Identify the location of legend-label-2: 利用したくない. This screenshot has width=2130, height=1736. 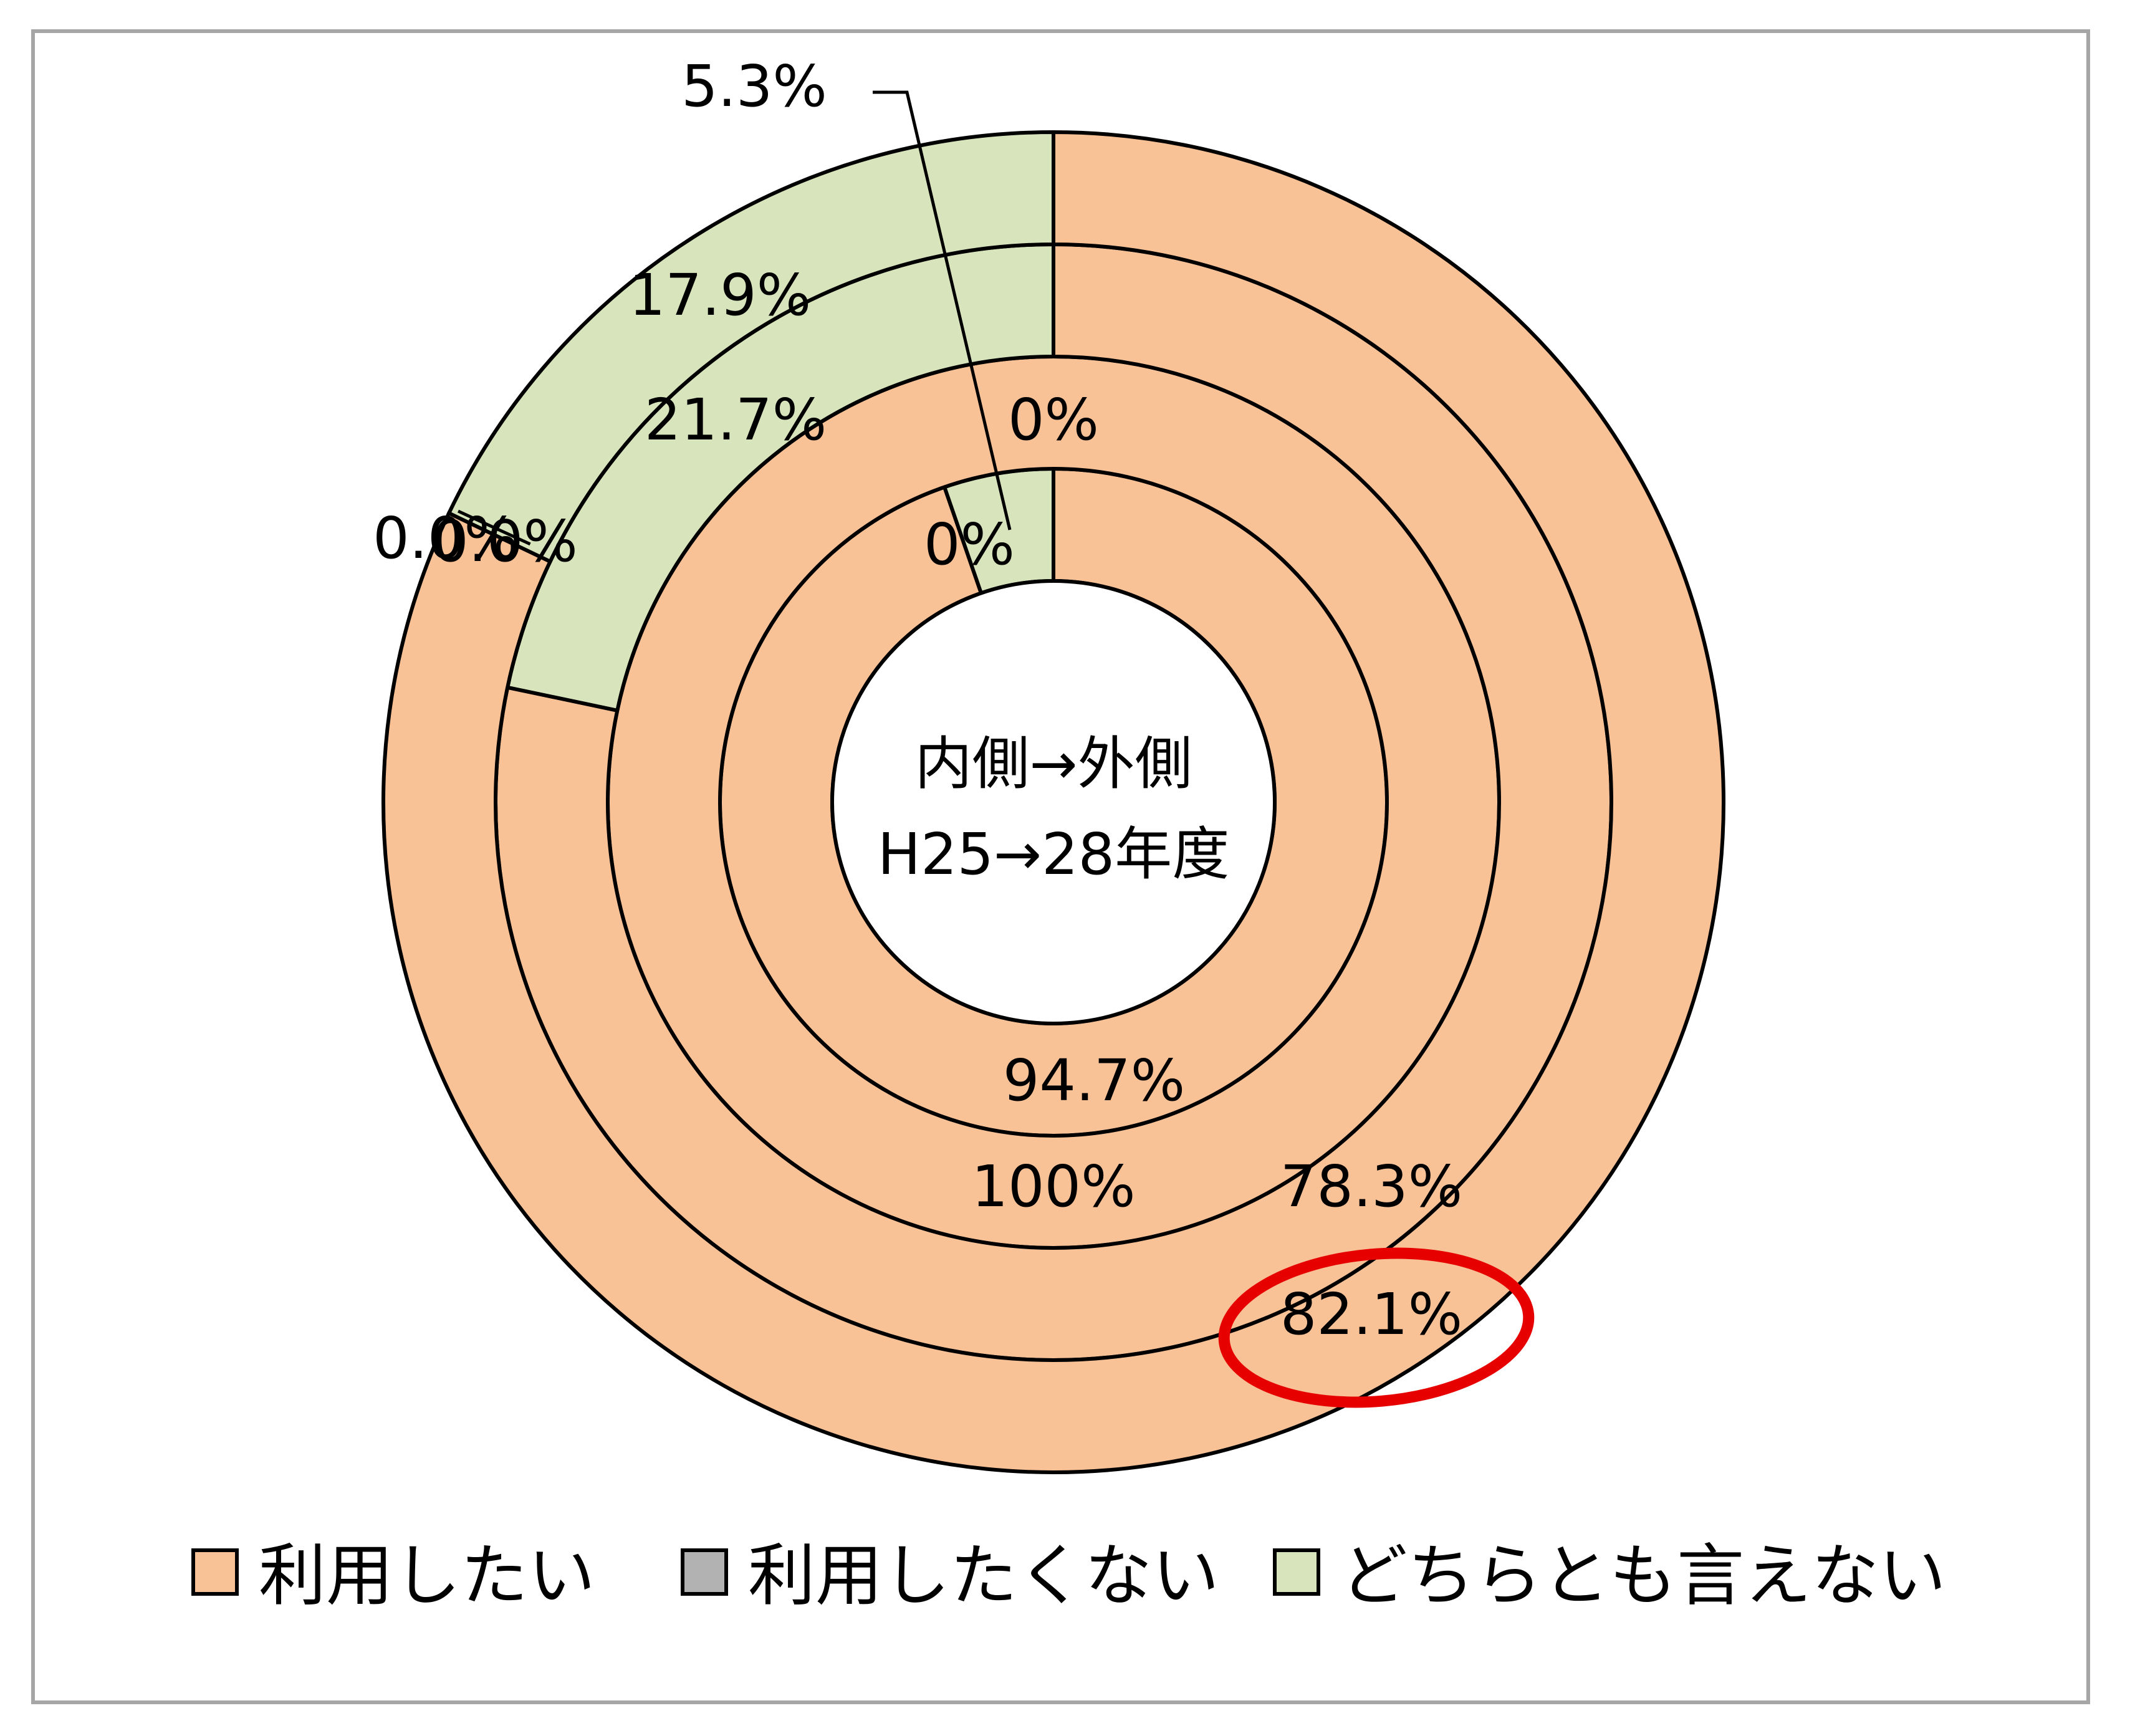
(983, 1576).